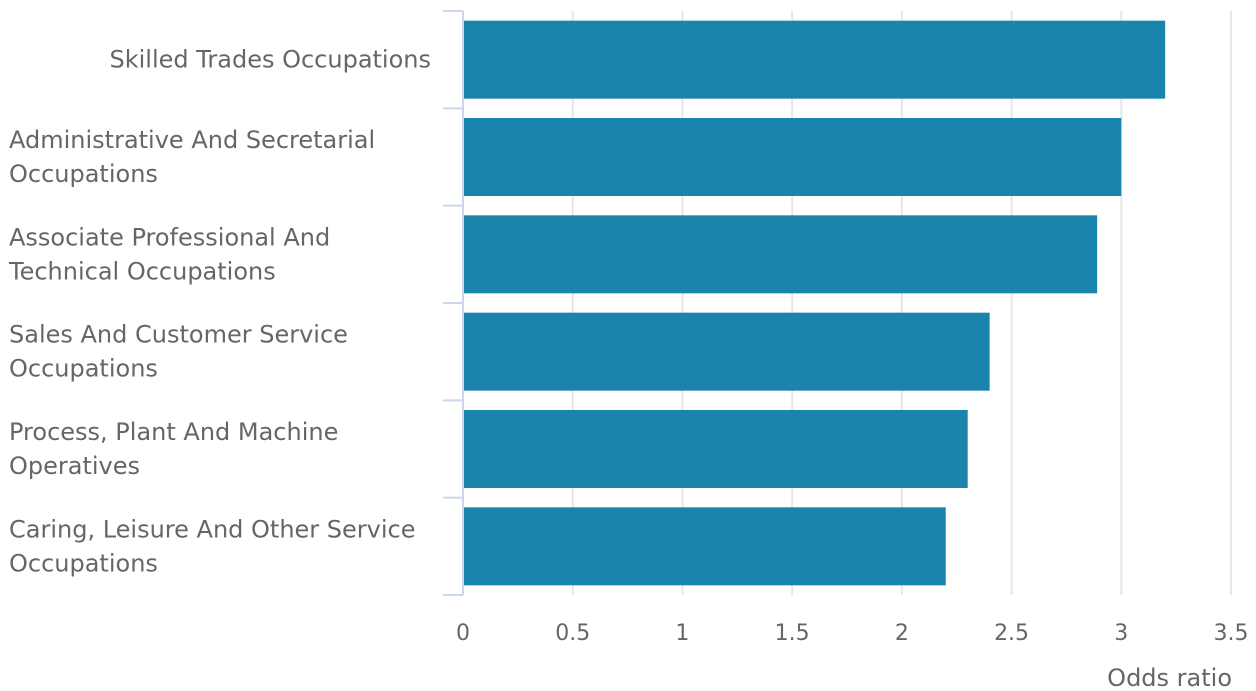 This screenshot has width=1256, height=691. Describe the element at coordinates (852, 633) in the screenshot. I see `x-tick-labels: 0 0.5 1 1.5 2 2.5 3 3.5` at that location.